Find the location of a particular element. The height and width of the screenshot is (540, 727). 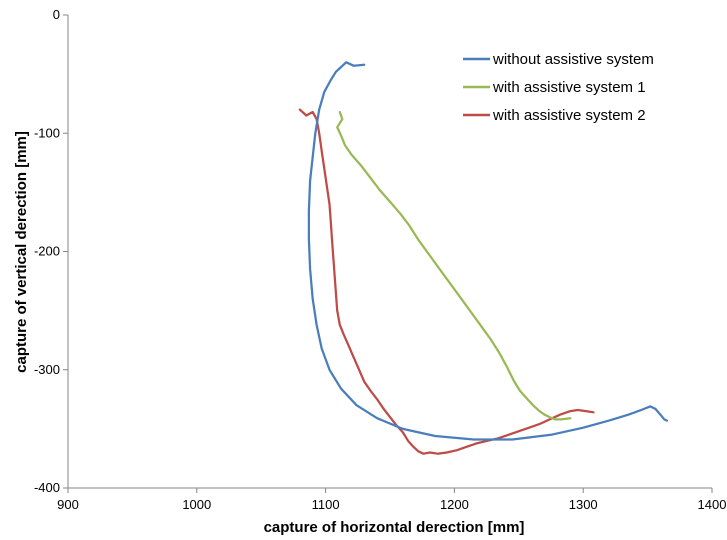

x-tick-label: 1000 is located at coordinates (196, 504).